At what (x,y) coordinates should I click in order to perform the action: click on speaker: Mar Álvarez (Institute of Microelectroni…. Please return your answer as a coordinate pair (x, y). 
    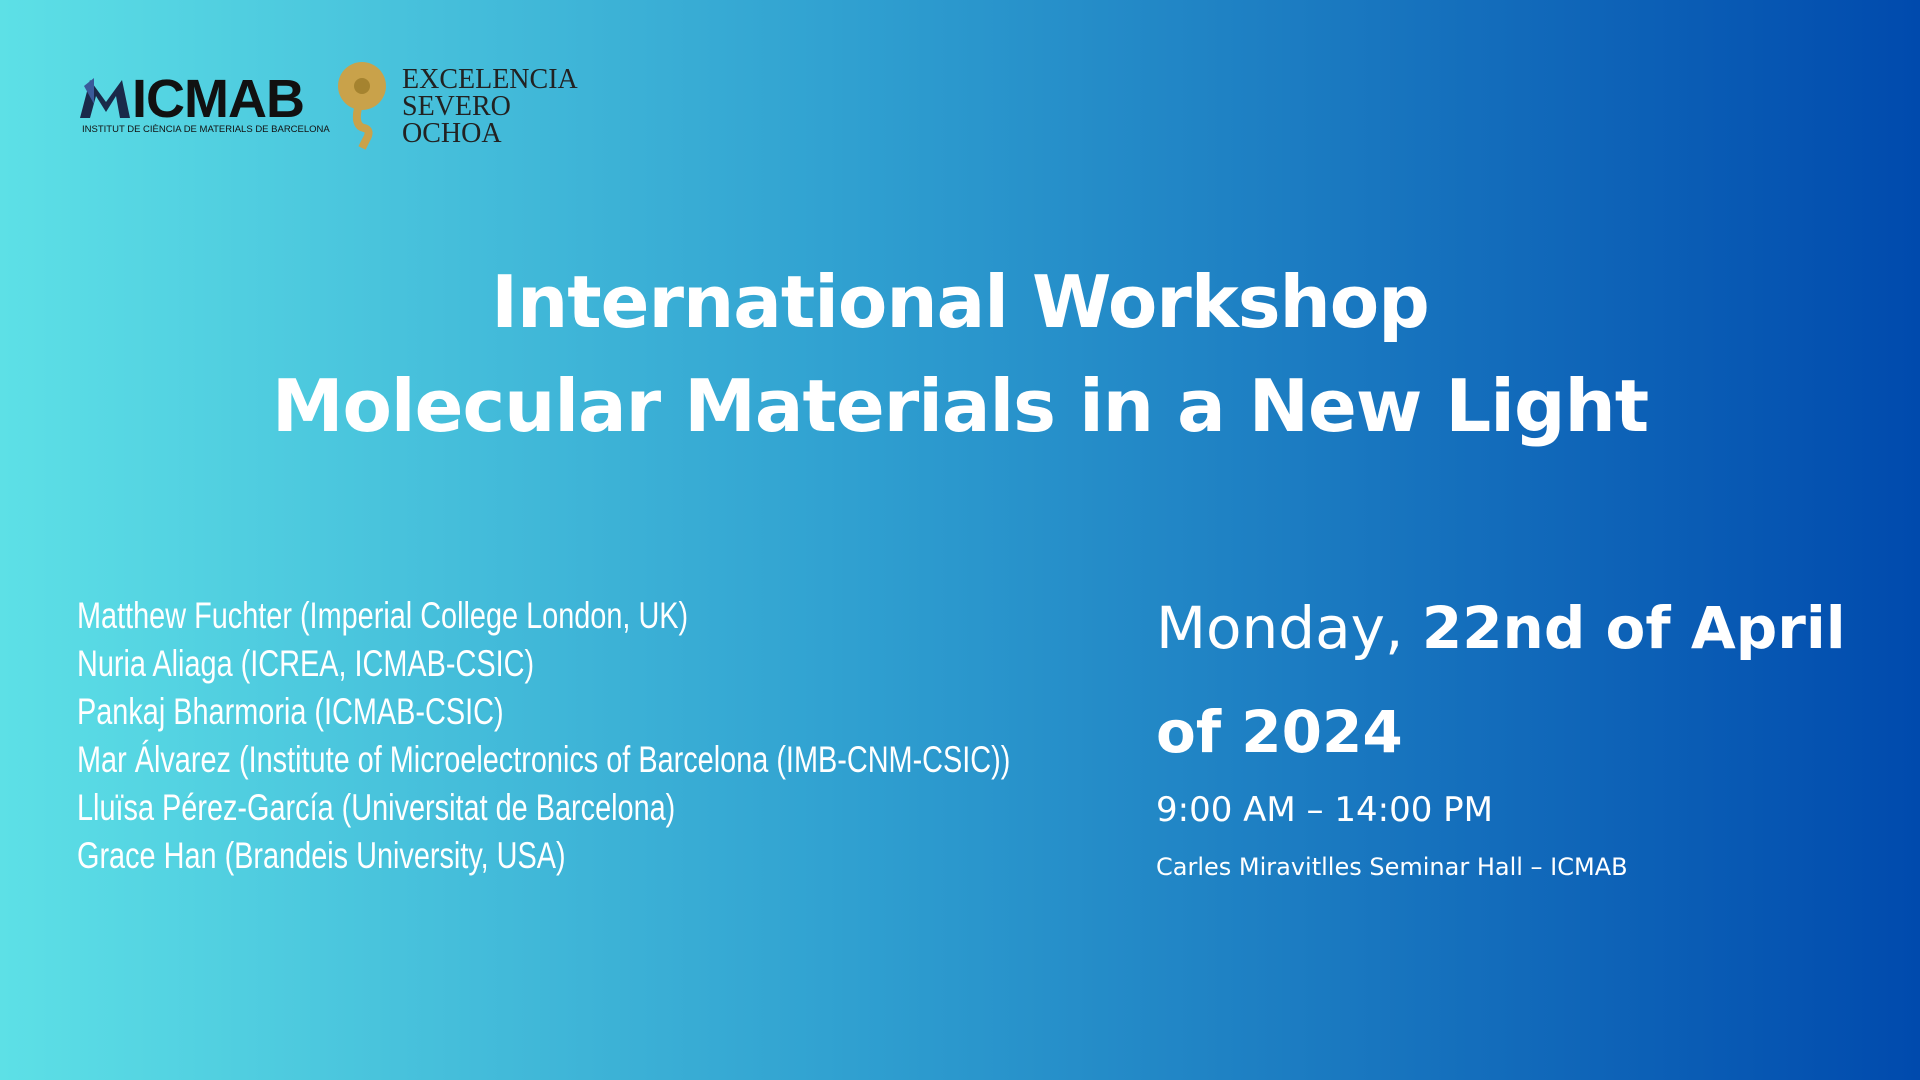
    Looking at the image, I should click on (544, 759).